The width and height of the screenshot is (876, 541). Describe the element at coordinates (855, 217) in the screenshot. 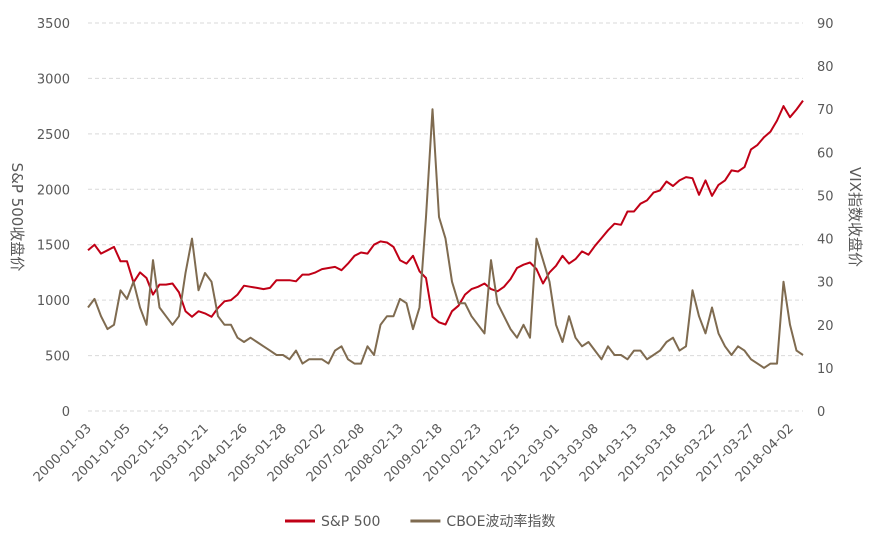

I see `y2-axis-title: VIX指数收盘价` at that location.